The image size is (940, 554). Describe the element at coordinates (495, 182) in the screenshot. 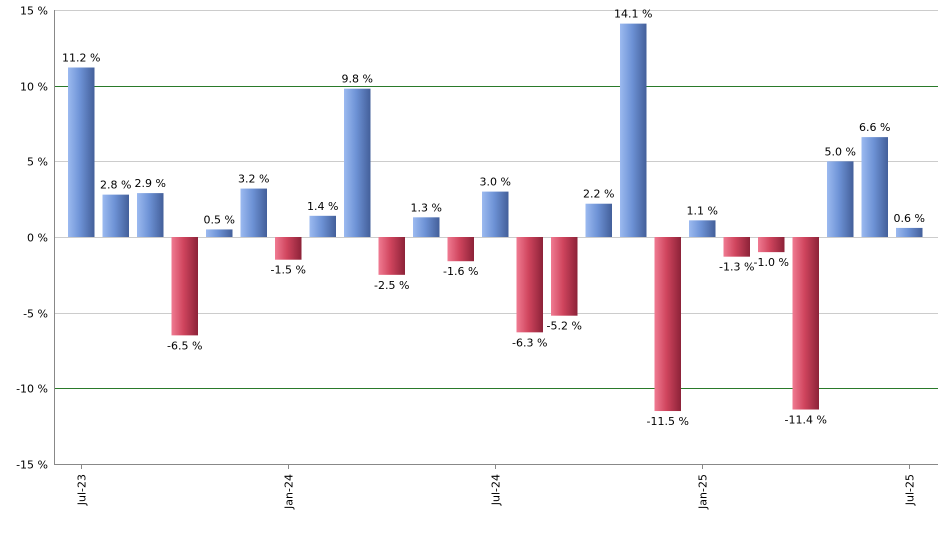

I see `data-label: 3.0 %` at that location.